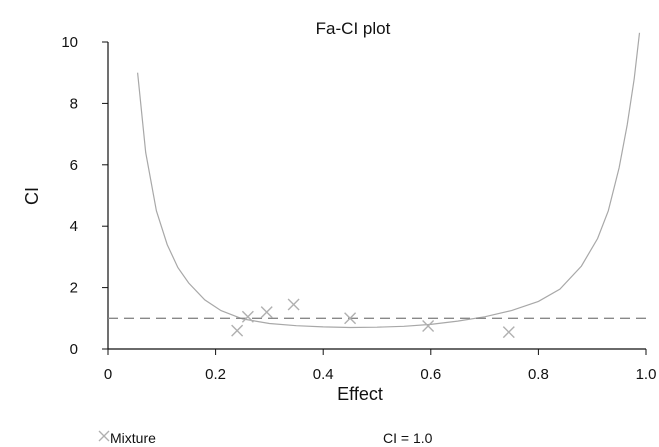 The image size is (659, 447). What do you see at coordinates (74, 165) in the screenshot?
I see `y-tick-label: 6` at bounding box center [74, 165].